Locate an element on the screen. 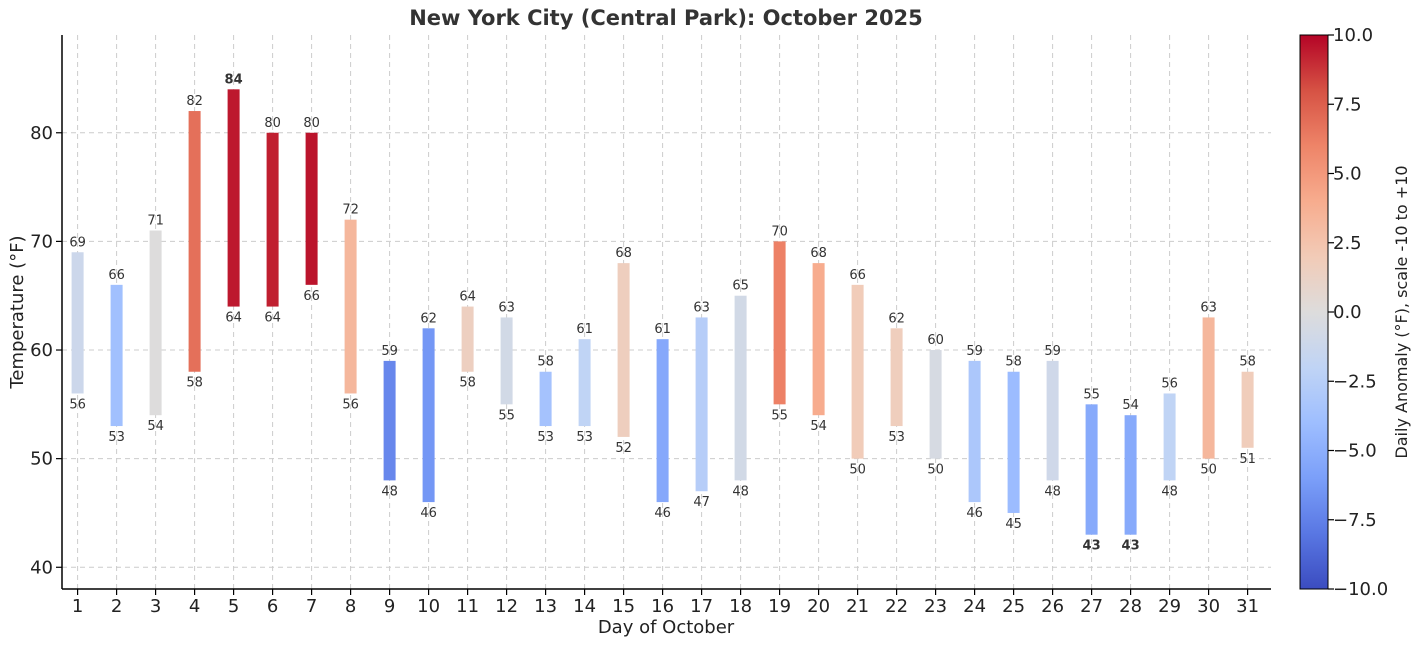 The width and height of the screenshot is (1419, 646). high-label: 68 is located at coordinates (623, 253).